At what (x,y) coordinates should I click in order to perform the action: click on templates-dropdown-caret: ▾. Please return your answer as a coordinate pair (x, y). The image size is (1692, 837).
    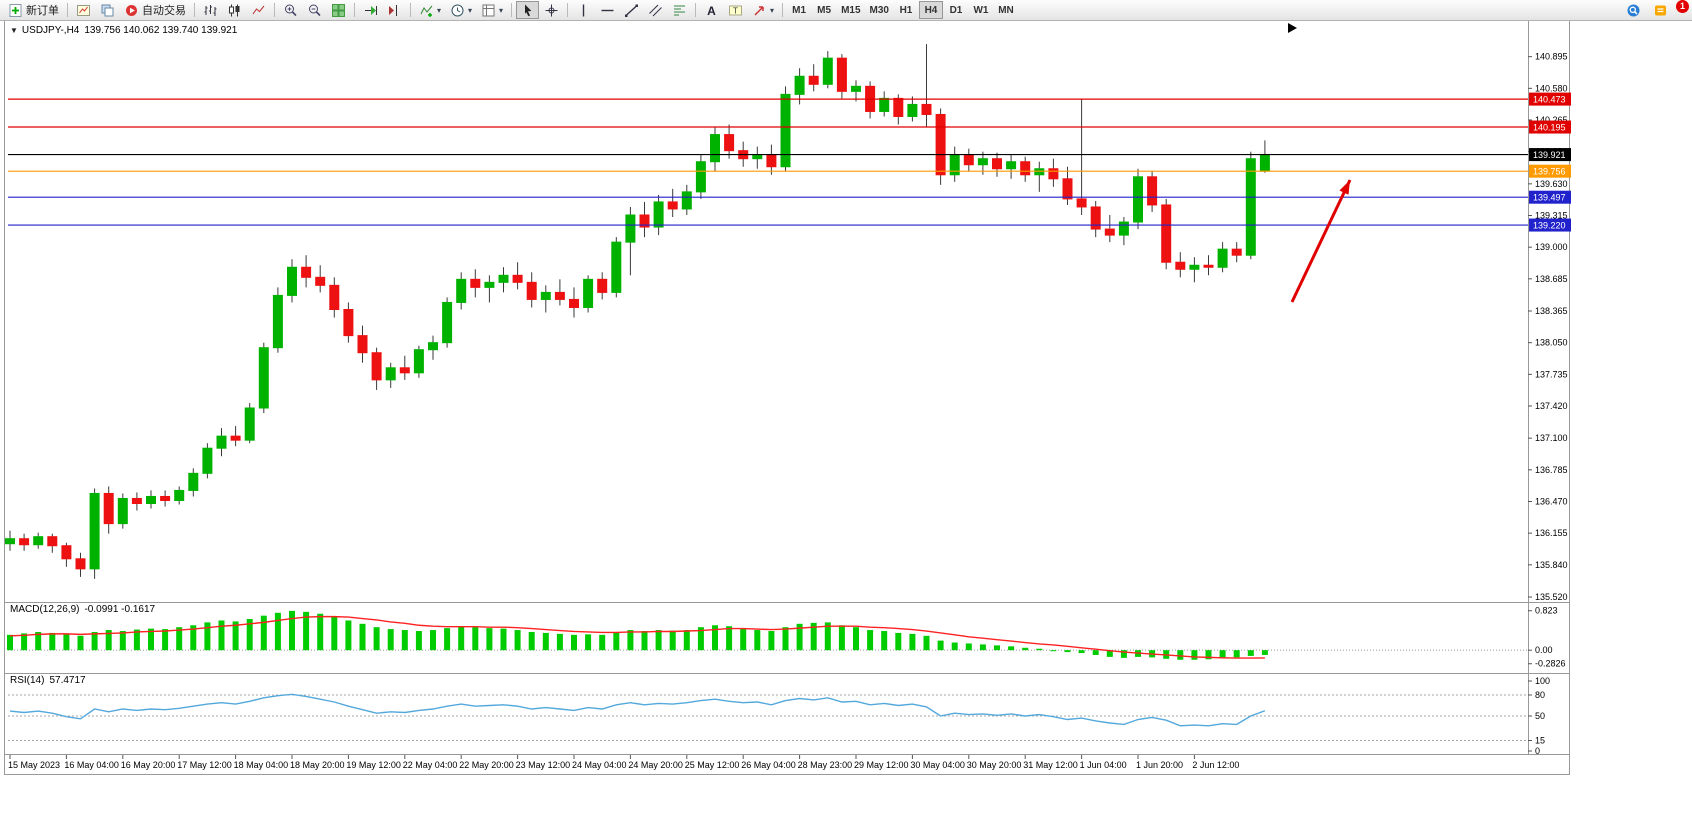
    Looking at the image, I should click on (501, 10).